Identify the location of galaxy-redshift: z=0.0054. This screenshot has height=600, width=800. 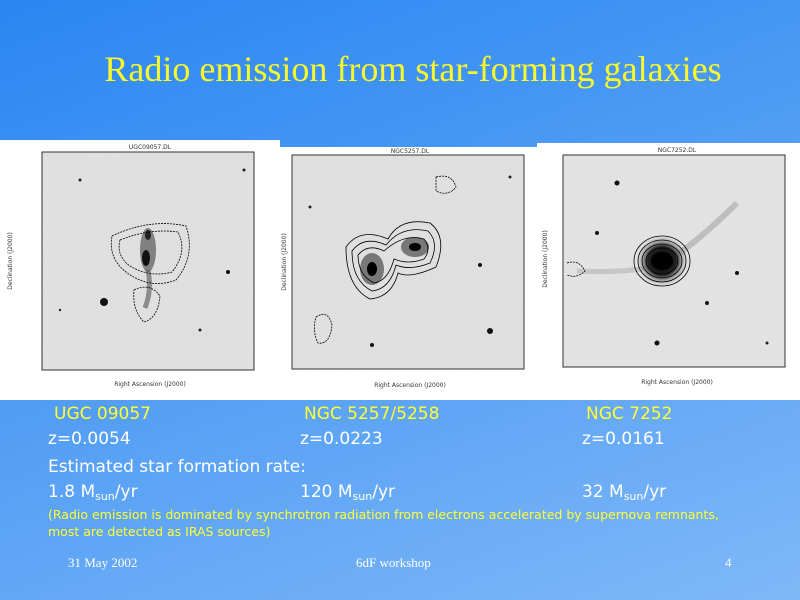
(89, 439).